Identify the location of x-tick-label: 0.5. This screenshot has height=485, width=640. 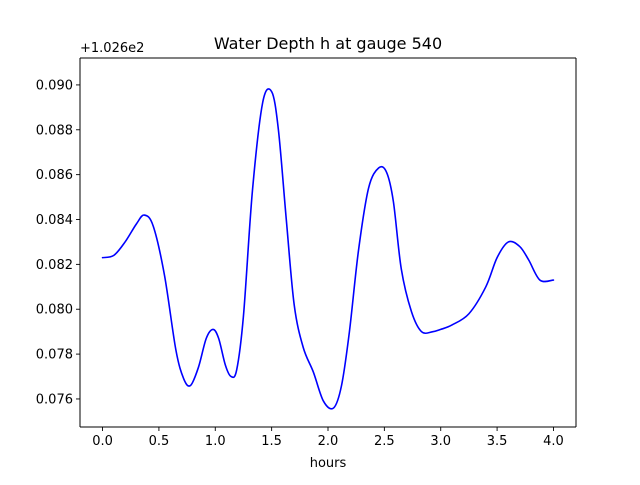
(159, 441).